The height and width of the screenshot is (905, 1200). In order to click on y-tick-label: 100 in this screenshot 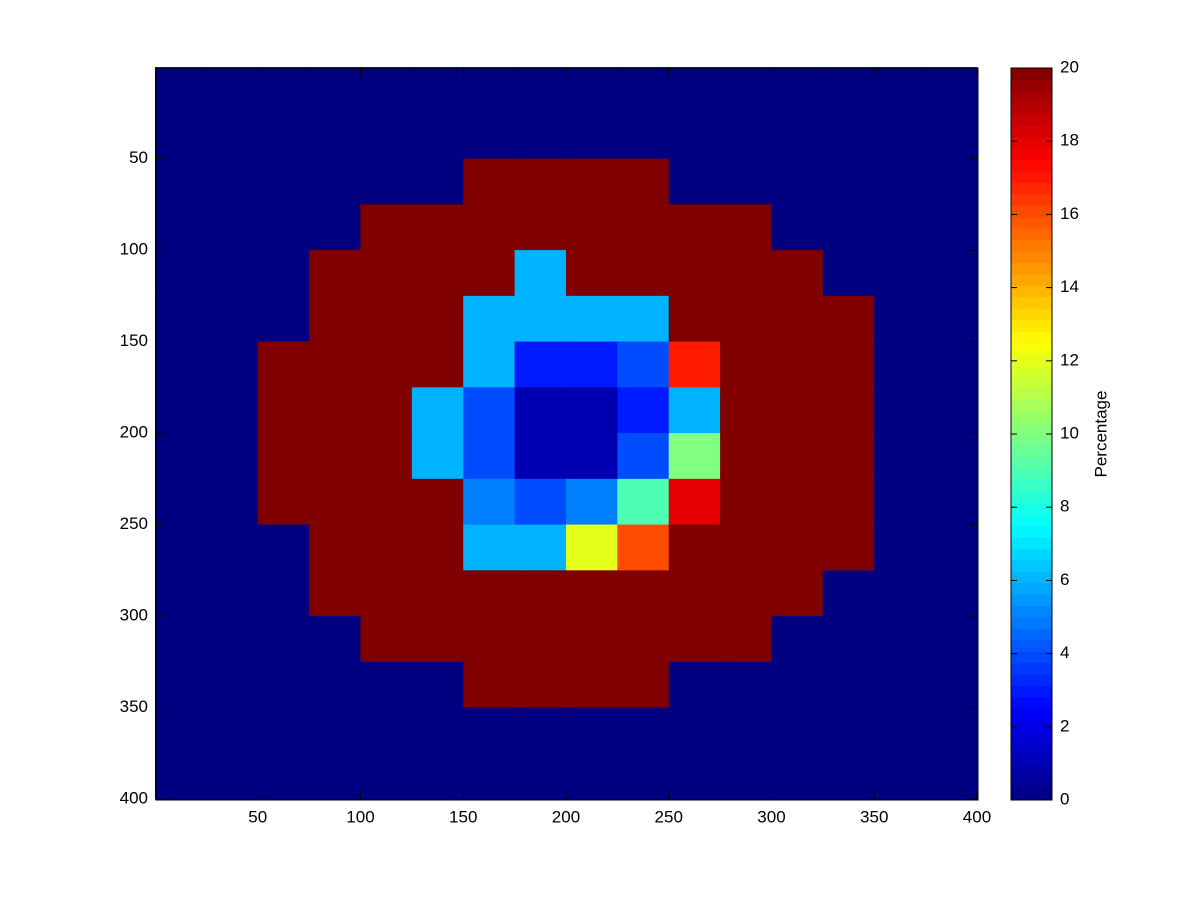, I will do `click(134, 249)`.